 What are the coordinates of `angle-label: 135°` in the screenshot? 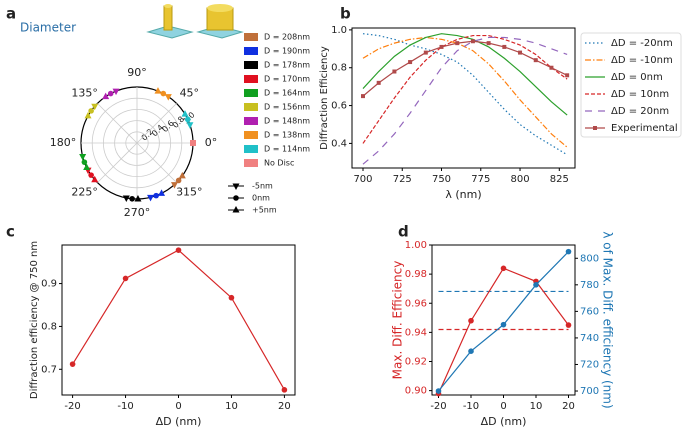 It's located at (84, 93).